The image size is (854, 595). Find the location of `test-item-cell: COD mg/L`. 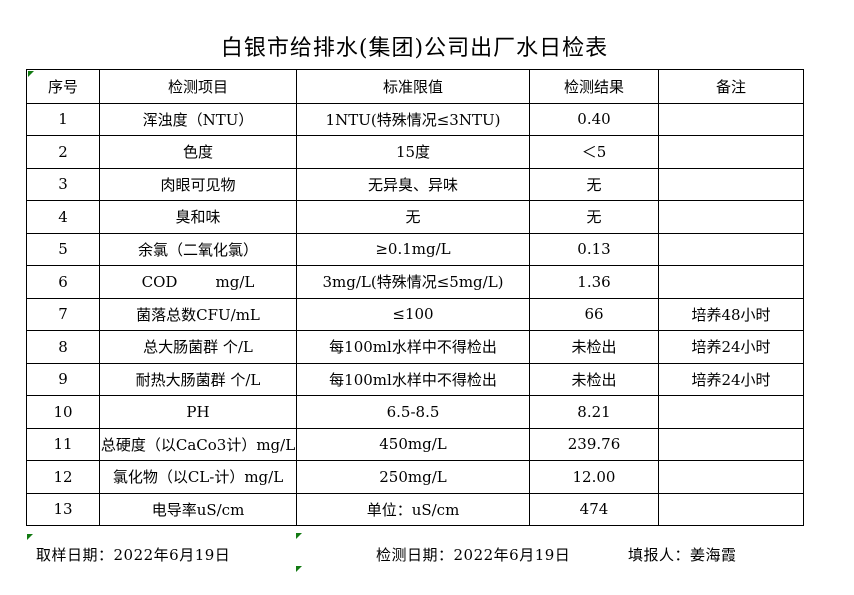

test-item-cell: COD mg/L is located at coordinates (198, 282).